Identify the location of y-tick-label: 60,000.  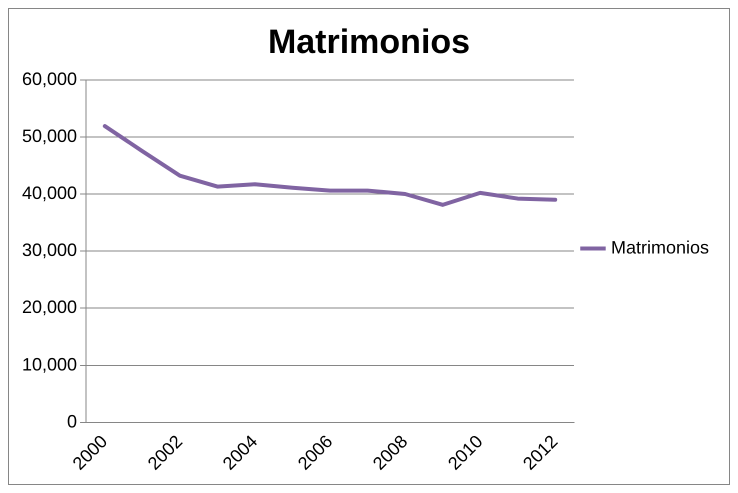
(50, 78).